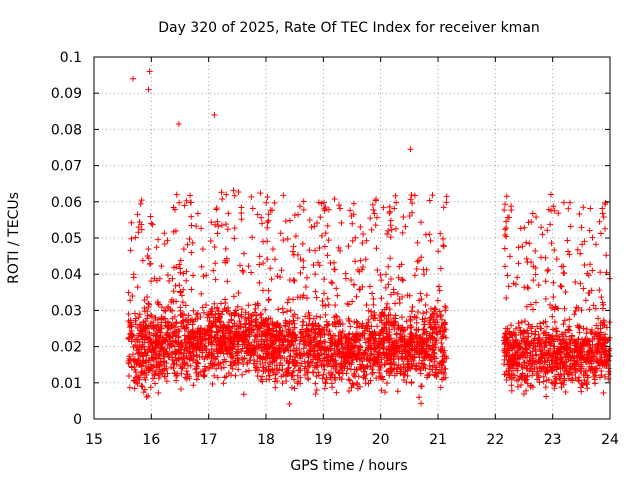 The image size is (640, 480). Describe the element at coordinates (66, 130) in the screenshot. I see `y-tick-label: 0.08` at that location.